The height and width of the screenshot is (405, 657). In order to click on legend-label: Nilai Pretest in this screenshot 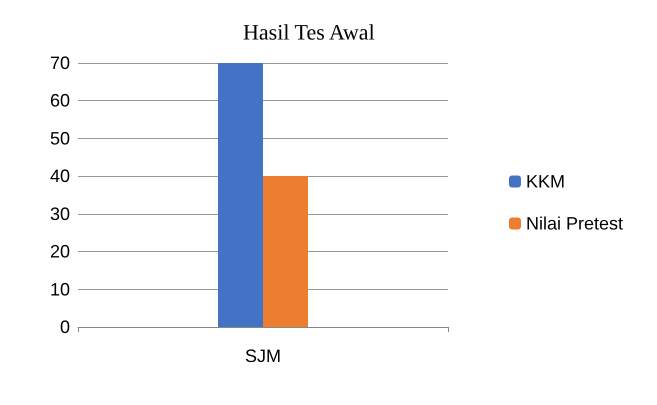, I will do `click(574, 224)`.